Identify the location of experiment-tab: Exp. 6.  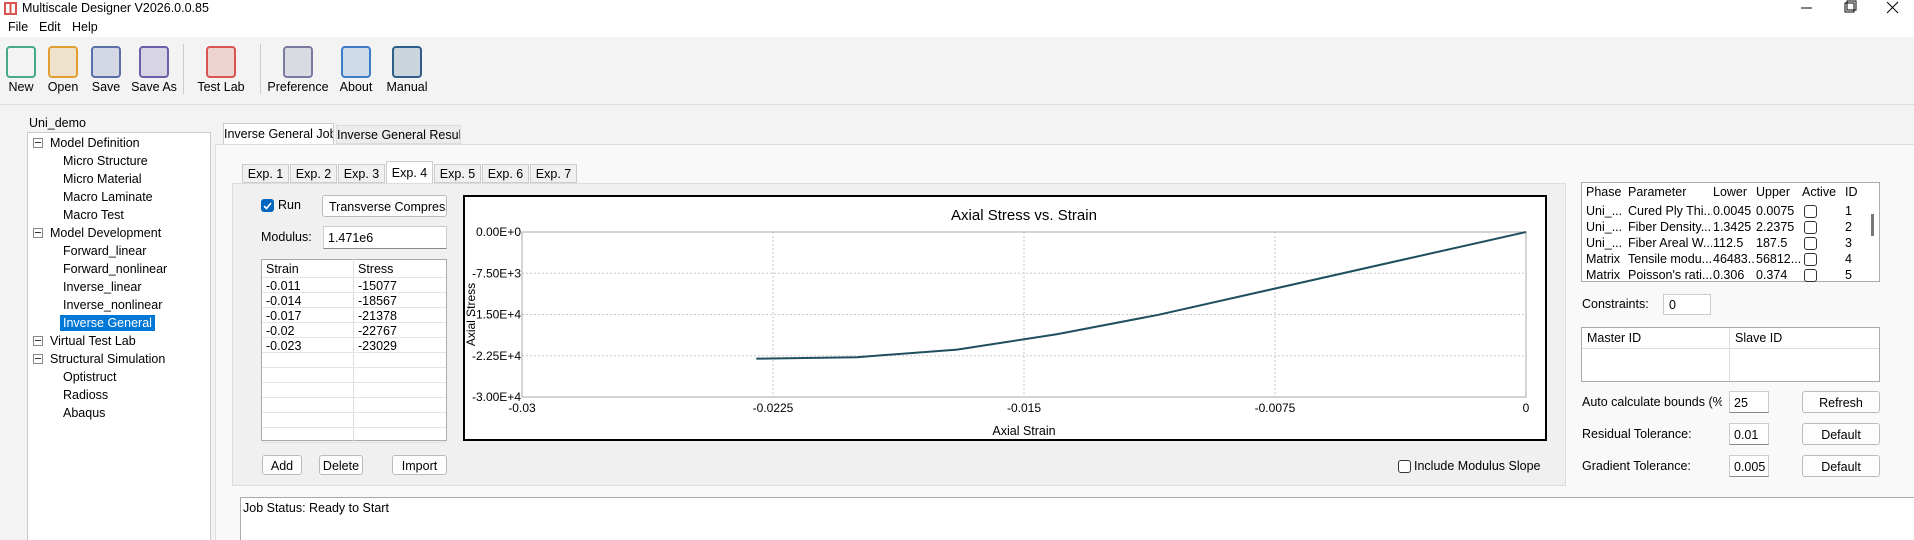
(505, 173).